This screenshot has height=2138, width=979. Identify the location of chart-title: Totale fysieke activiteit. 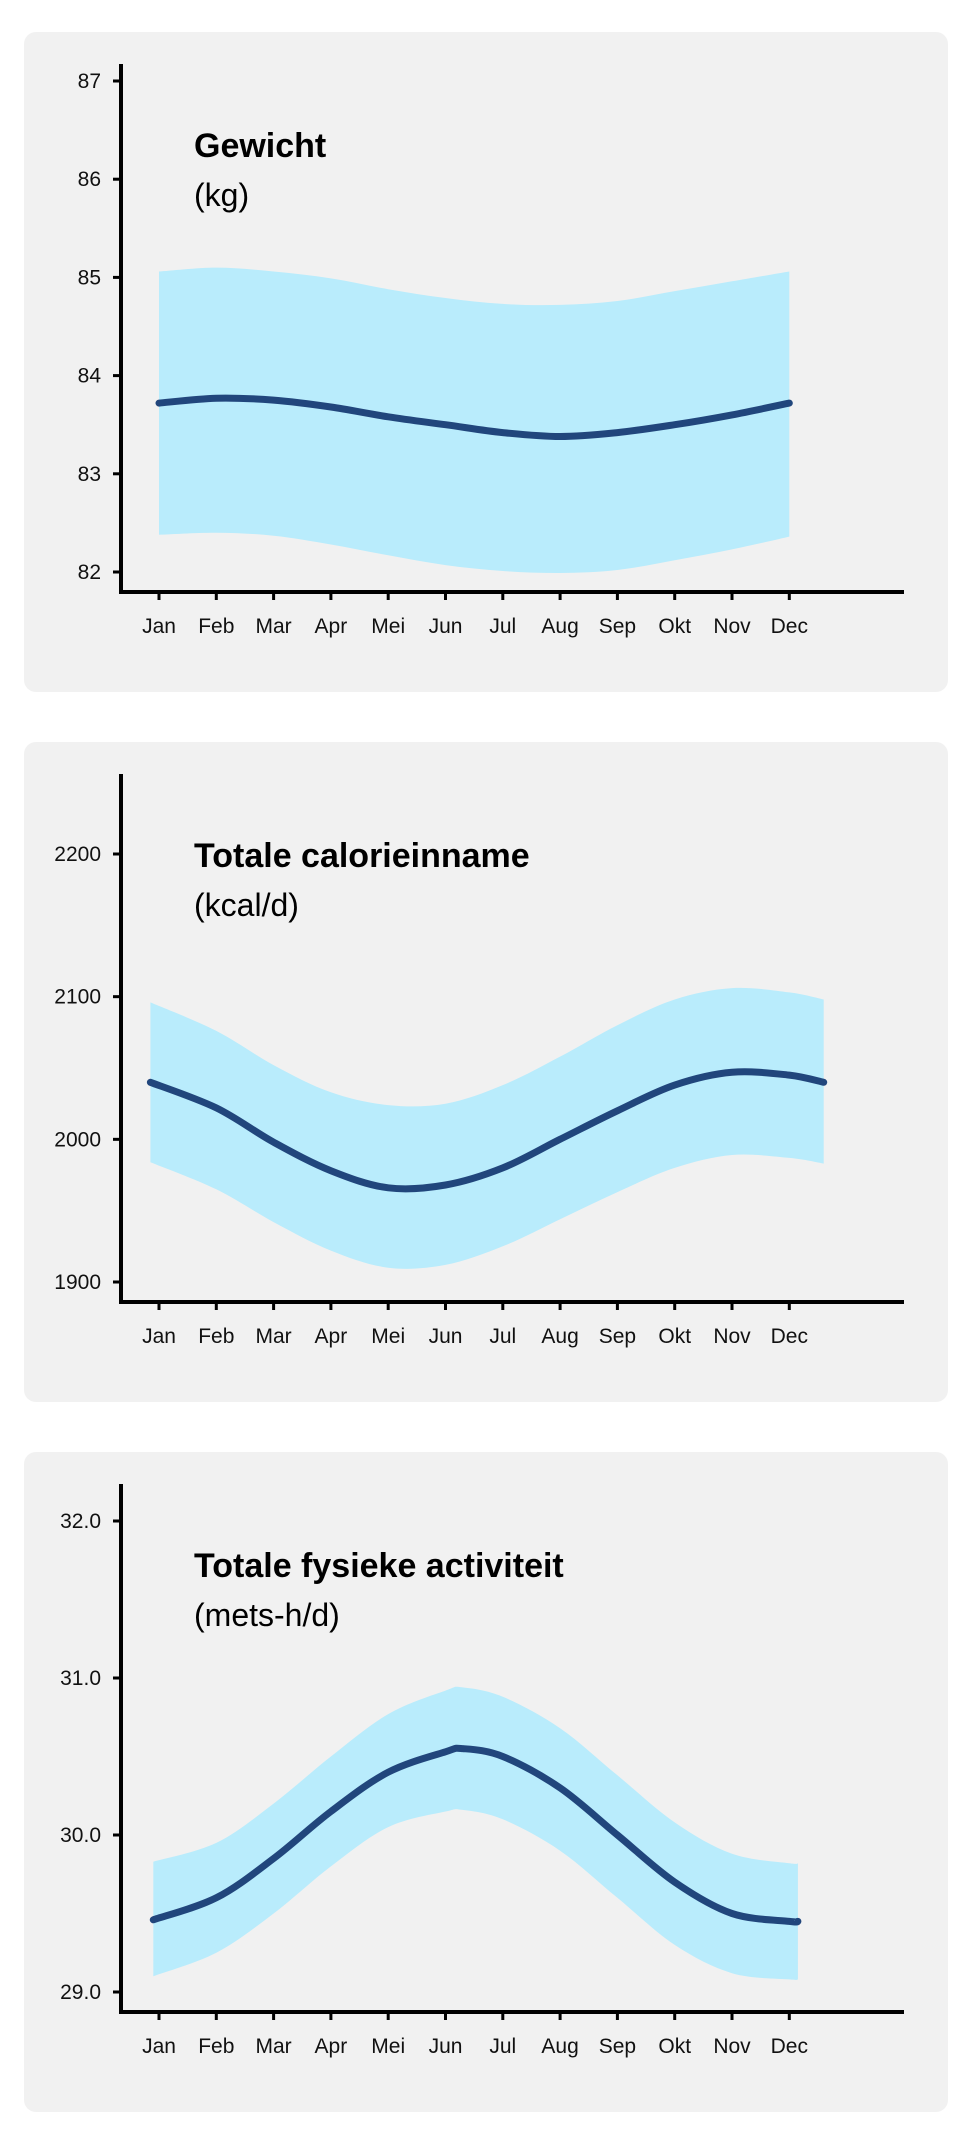
(379, 1566).